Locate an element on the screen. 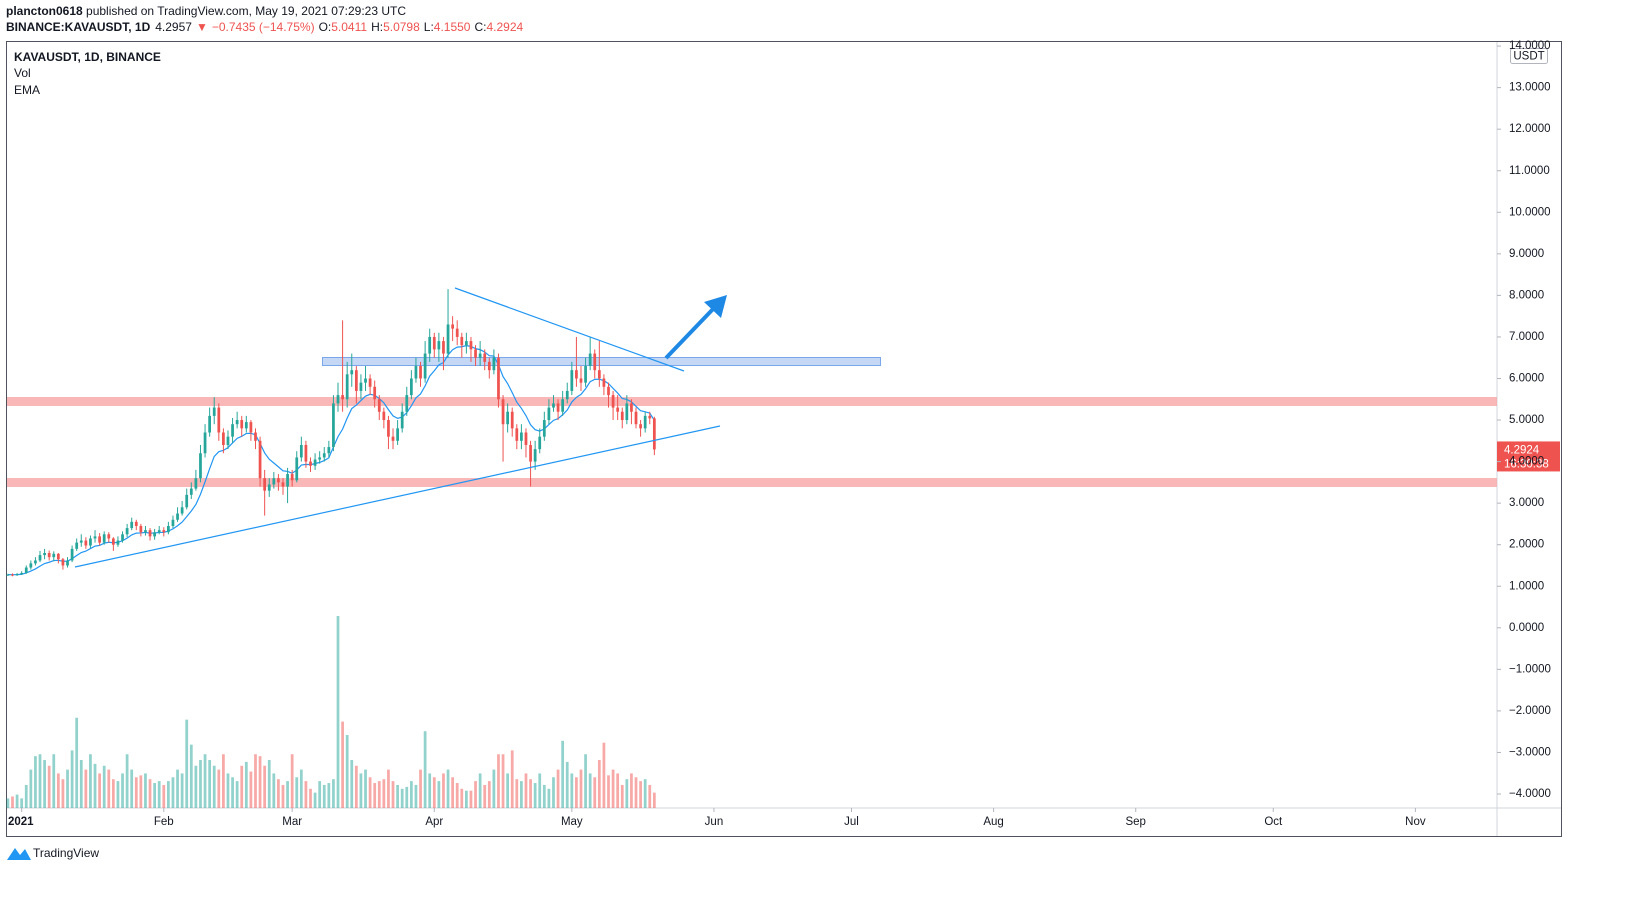 This screenshot has height=904, width=1627. x-tick-label: Sep is located at coordinates (1135, 822).